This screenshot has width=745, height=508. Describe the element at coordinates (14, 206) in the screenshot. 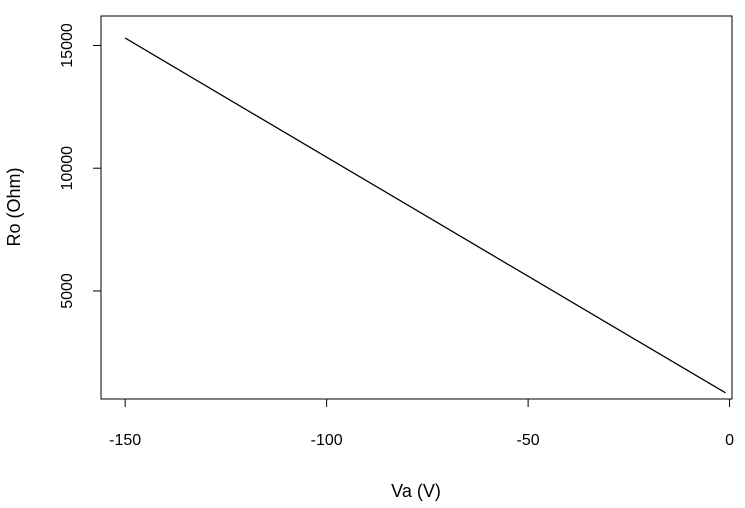

I see `y-axis-title: Ro (Ohm)` at that location.